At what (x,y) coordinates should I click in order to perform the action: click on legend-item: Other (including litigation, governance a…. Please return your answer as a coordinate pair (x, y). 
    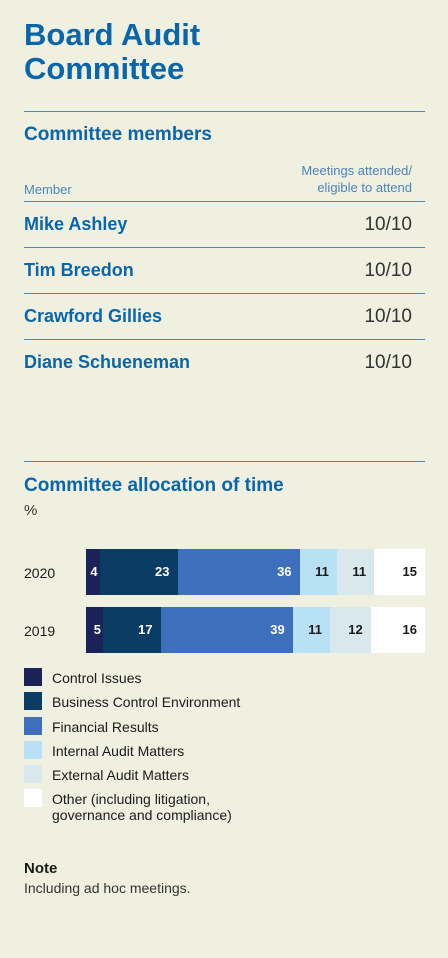
    Looking at the image, I should click on (132, 806).